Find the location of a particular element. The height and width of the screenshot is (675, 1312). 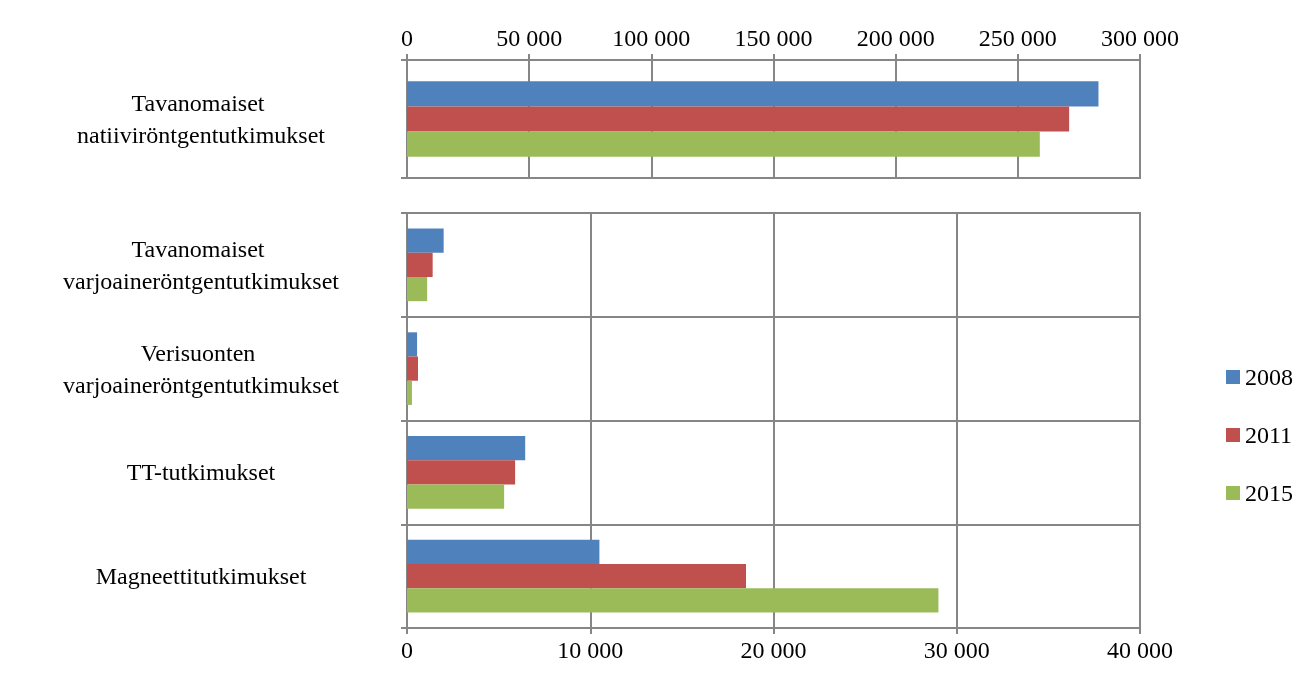

x-tick-label: 300 000 is located at coordinates (1140, 38).